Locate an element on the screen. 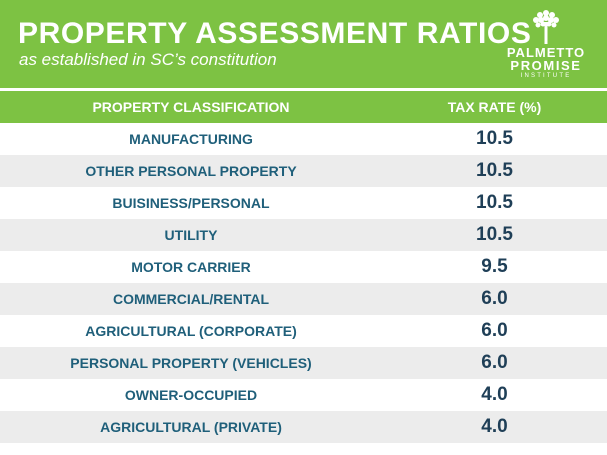  property-classification-cell: UTILITY is located at coordinates (191, 235).